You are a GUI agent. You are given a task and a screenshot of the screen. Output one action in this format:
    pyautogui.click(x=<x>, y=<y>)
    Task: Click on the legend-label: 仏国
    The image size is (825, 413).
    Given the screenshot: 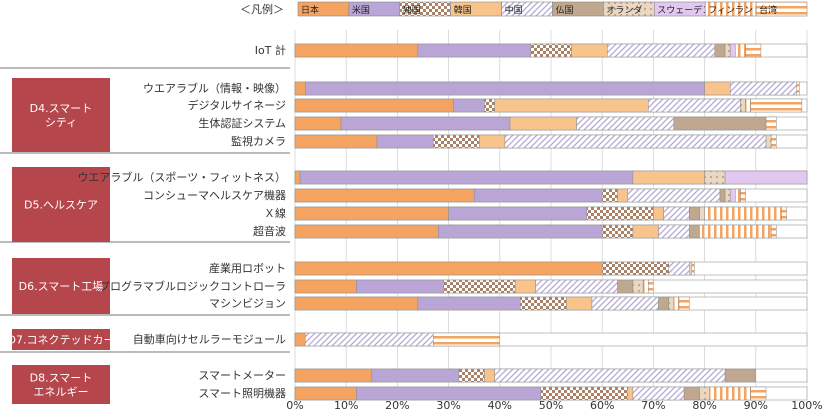 What is the action you would take?
    pyautogui.click(x=565, y=10)
    